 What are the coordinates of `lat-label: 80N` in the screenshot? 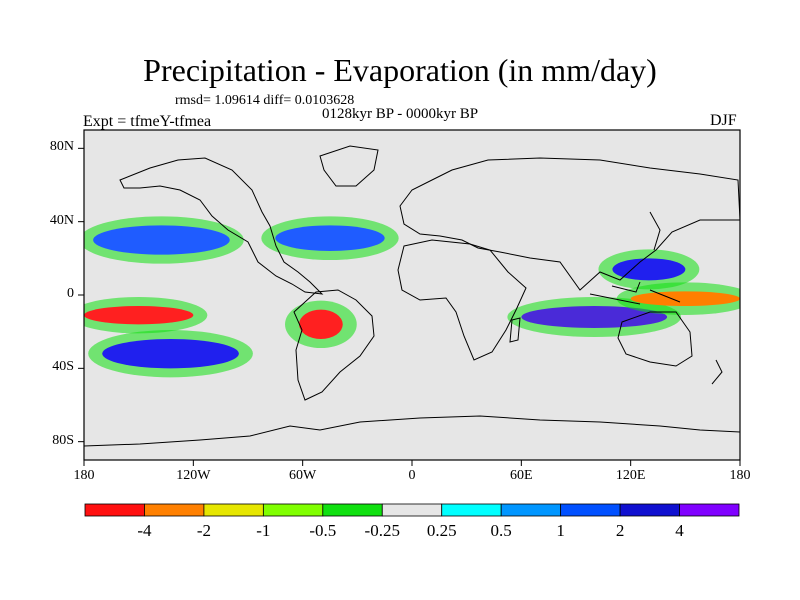 It's located at (61, 147).